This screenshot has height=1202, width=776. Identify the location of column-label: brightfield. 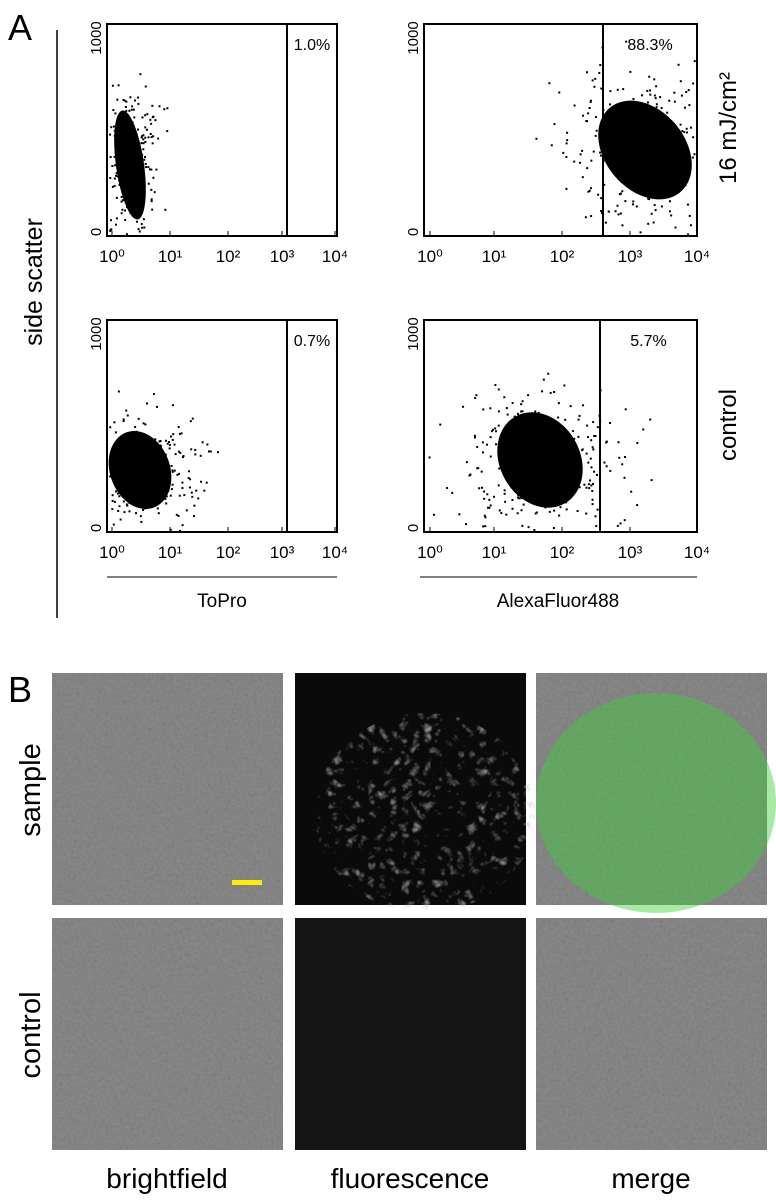
(166, 1178).